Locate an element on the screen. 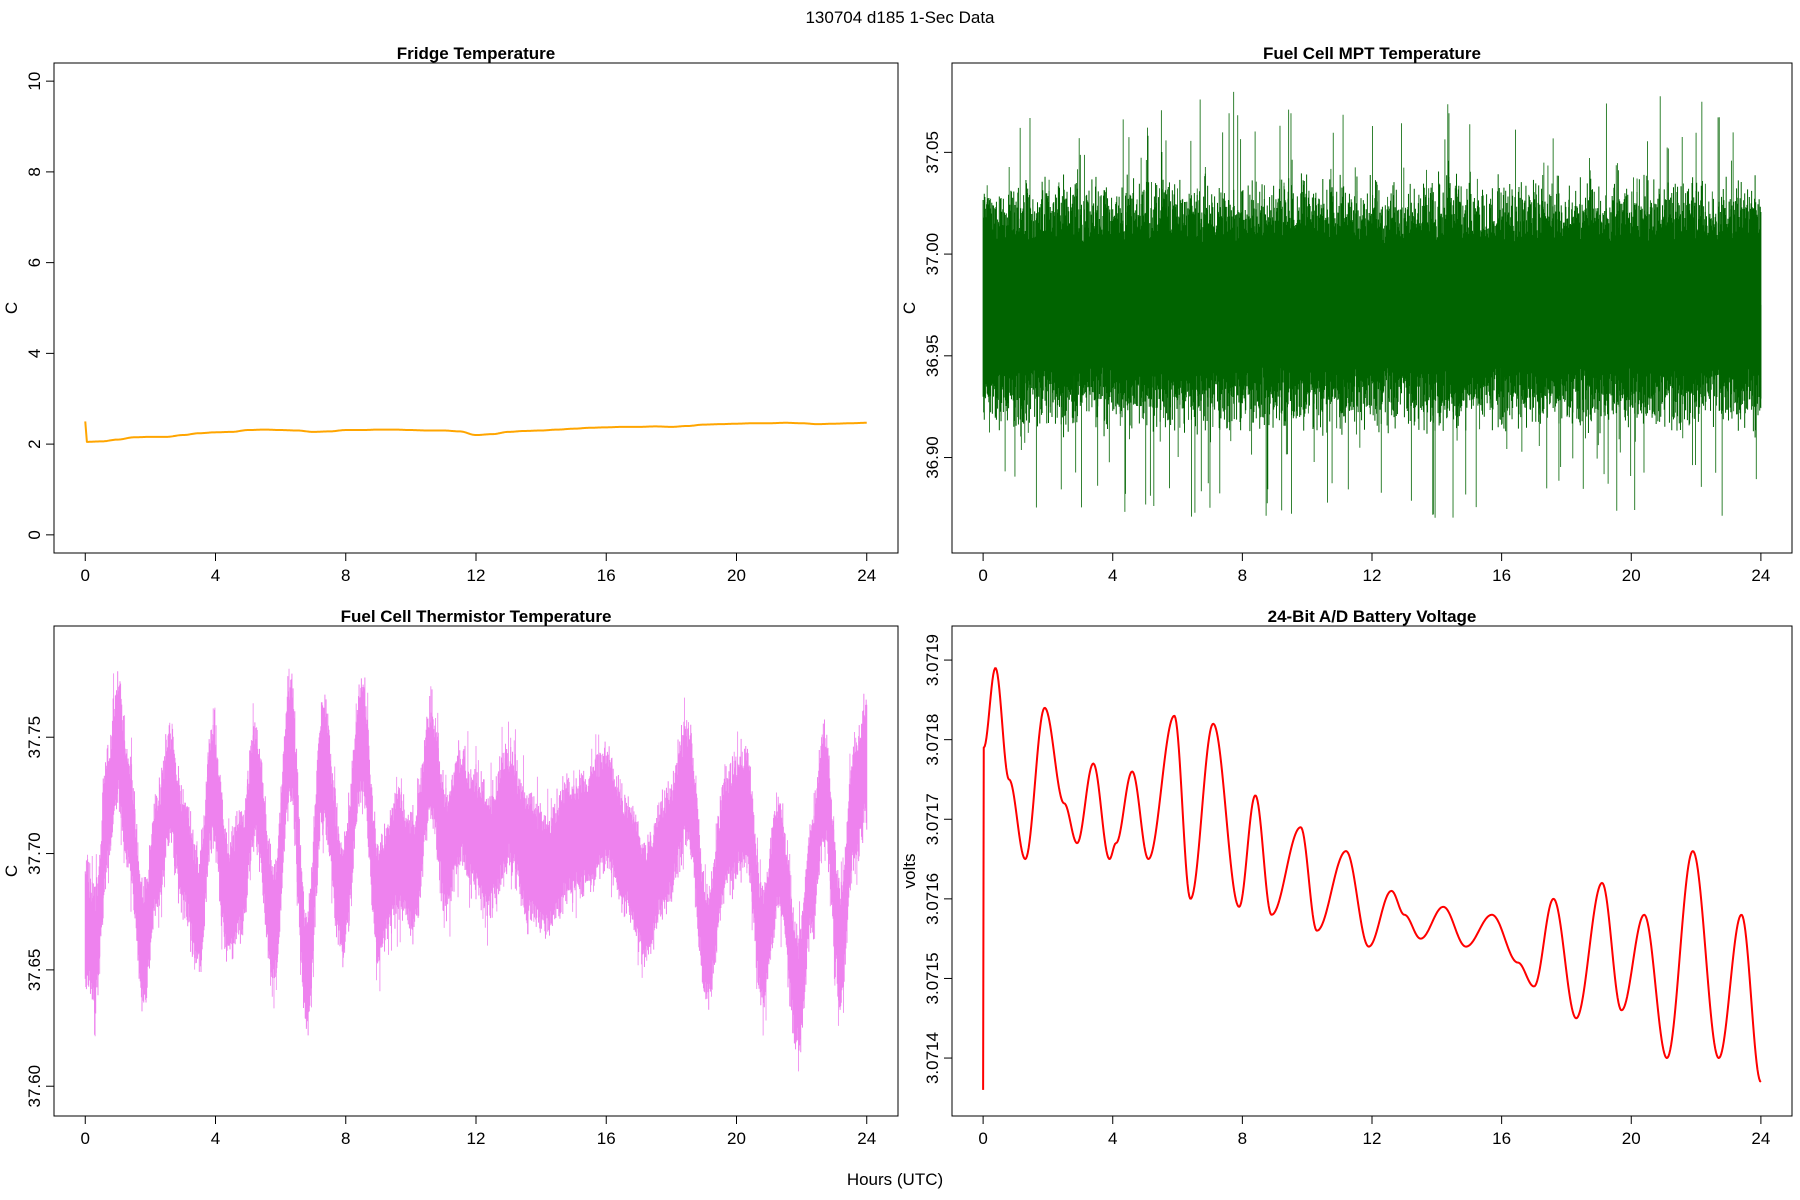 This screenshot has height=1200, width=1800. y-tick-label: 36.95 is located at coordinates (932, 356).